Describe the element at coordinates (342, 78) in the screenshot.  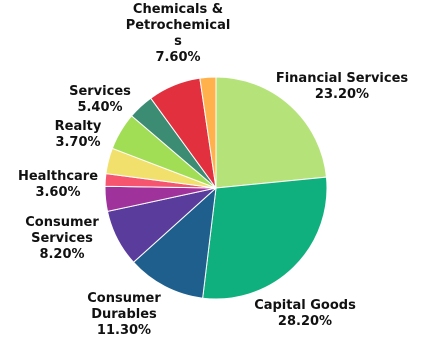
I see `slice-label-line: Financial Services` at that location.